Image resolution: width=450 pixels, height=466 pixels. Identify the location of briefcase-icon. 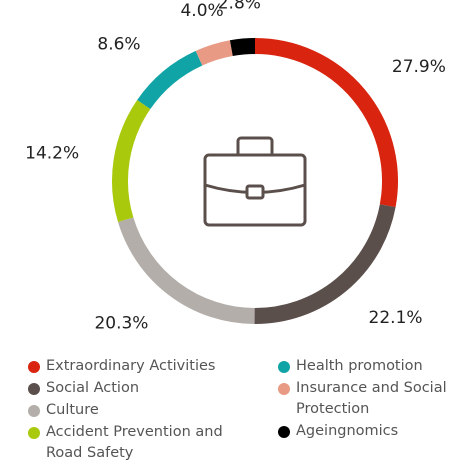
(255, 181).